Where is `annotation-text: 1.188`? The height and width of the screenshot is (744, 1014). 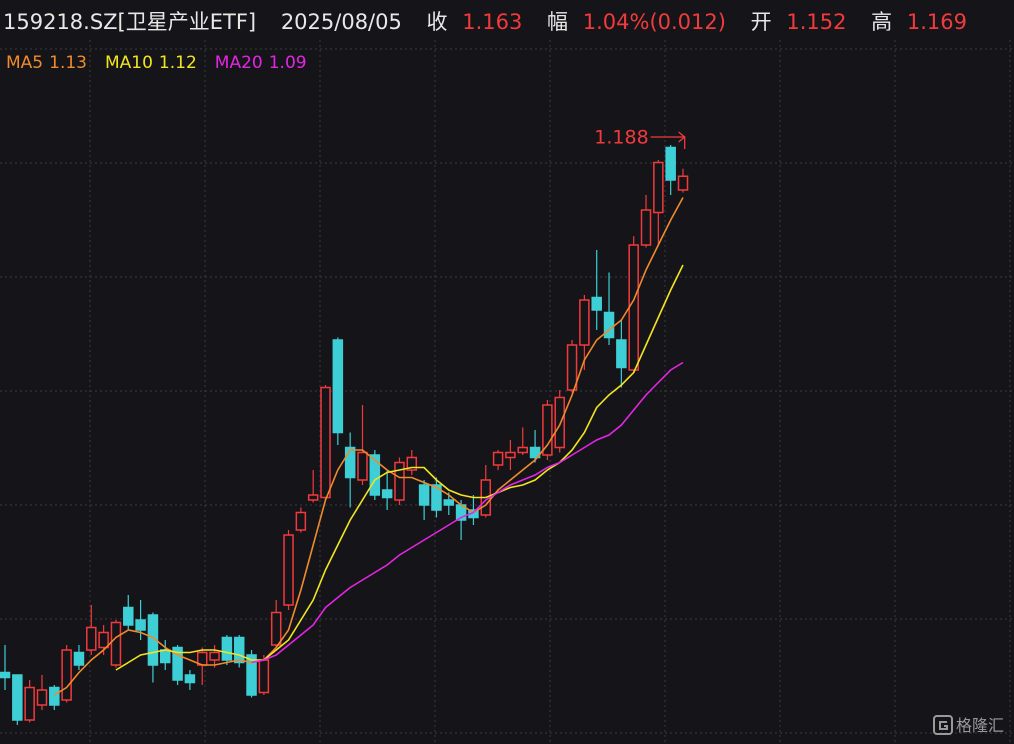 annotation-text: 1.188 is located at coordinates (621, 138).